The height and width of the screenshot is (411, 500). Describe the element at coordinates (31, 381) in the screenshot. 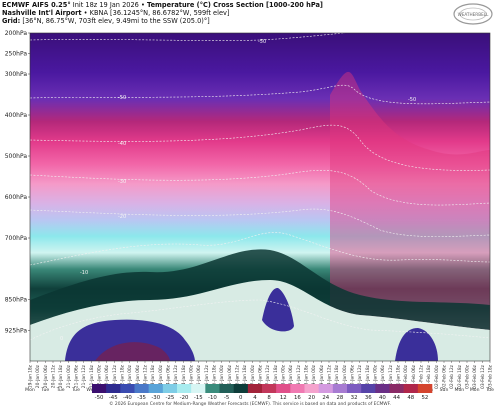

I see `x-tick-date: 19-Jan` at that location.